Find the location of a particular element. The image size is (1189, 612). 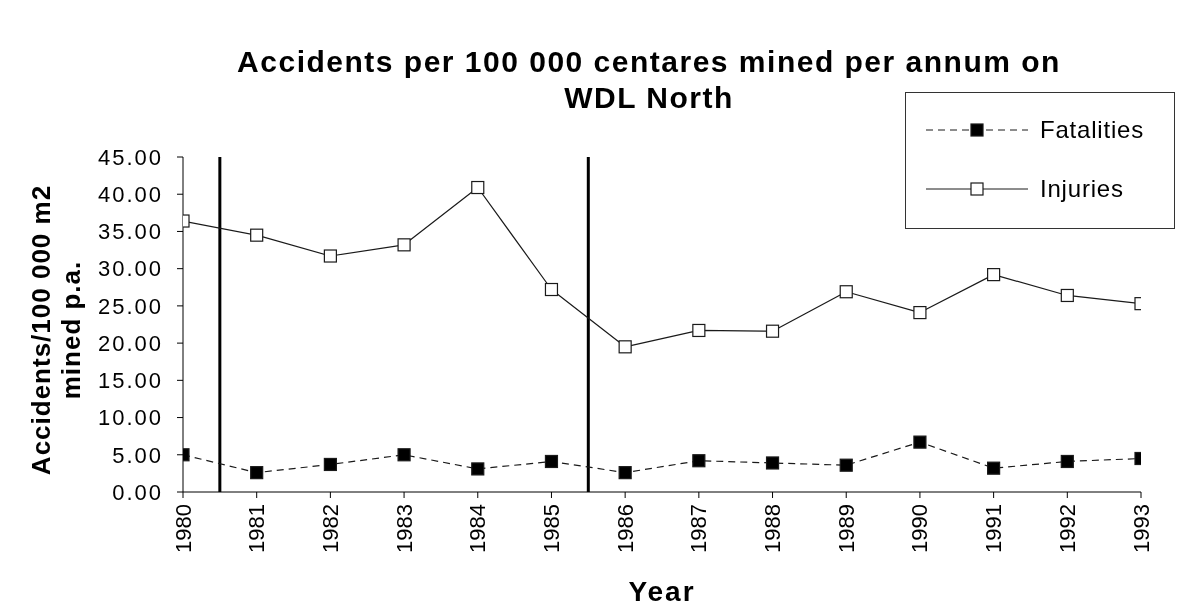

y-tick-label: 25.00 is located at coordinates (130, 306).